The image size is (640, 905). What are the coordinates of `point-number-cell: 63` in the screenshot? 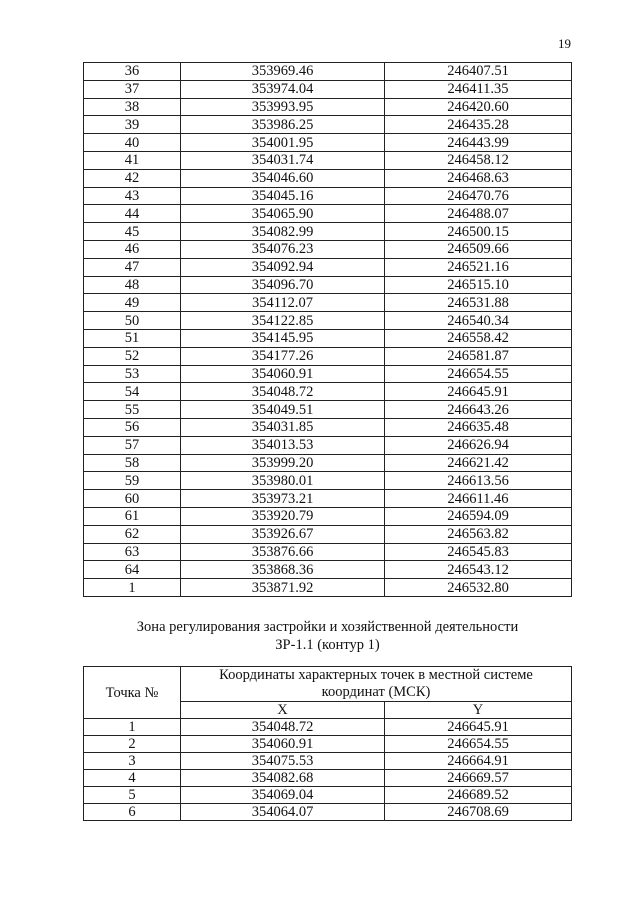 It's located at (132, 552).